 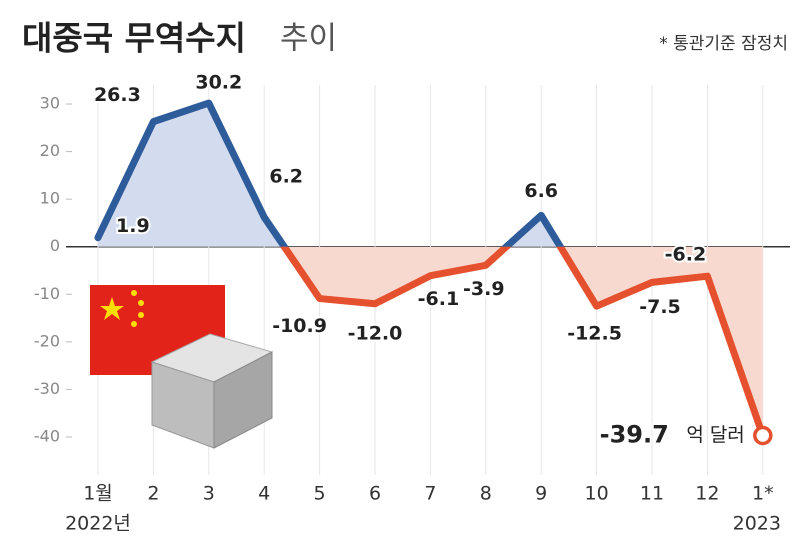 What do you see at coordinates (117, 95) in the screenshot?
I see `value-label: 26.3` at bounding box center [117, 95].